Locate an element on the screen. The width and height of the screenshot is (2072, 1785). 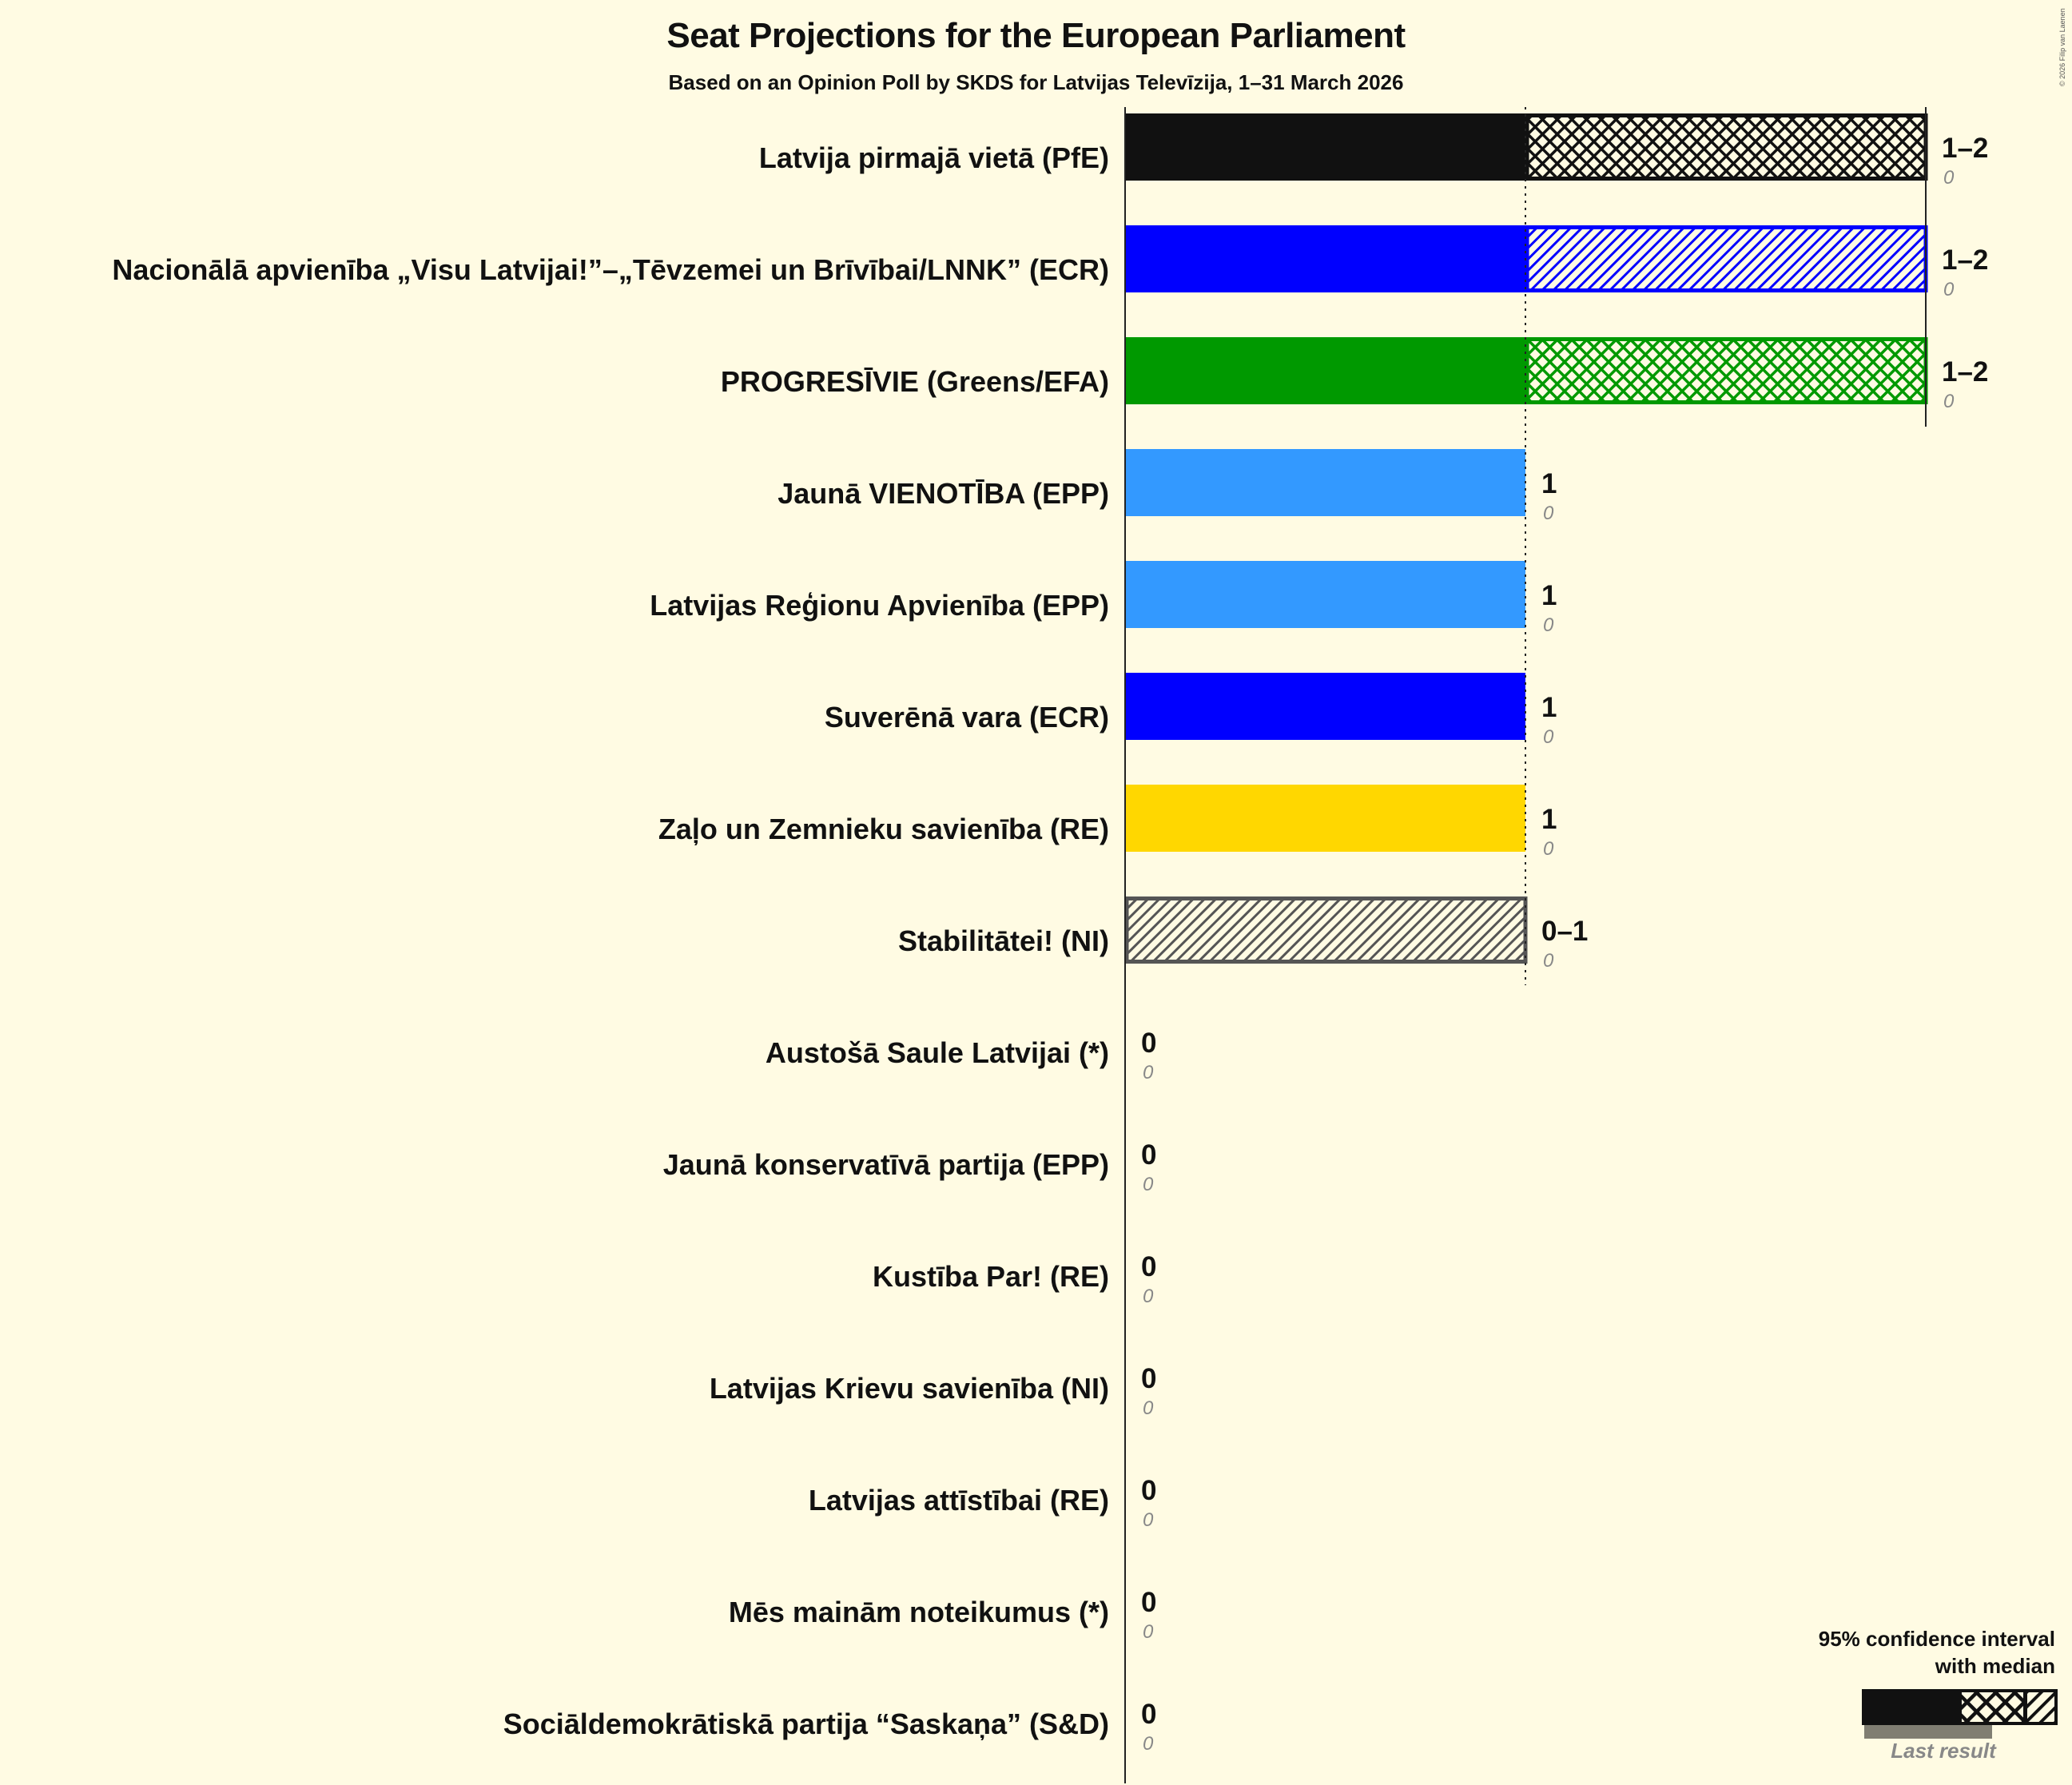
chart-row: Jaunā konservatīvā partija (EPP) 0 0 is located at coordinates (910, 1167).